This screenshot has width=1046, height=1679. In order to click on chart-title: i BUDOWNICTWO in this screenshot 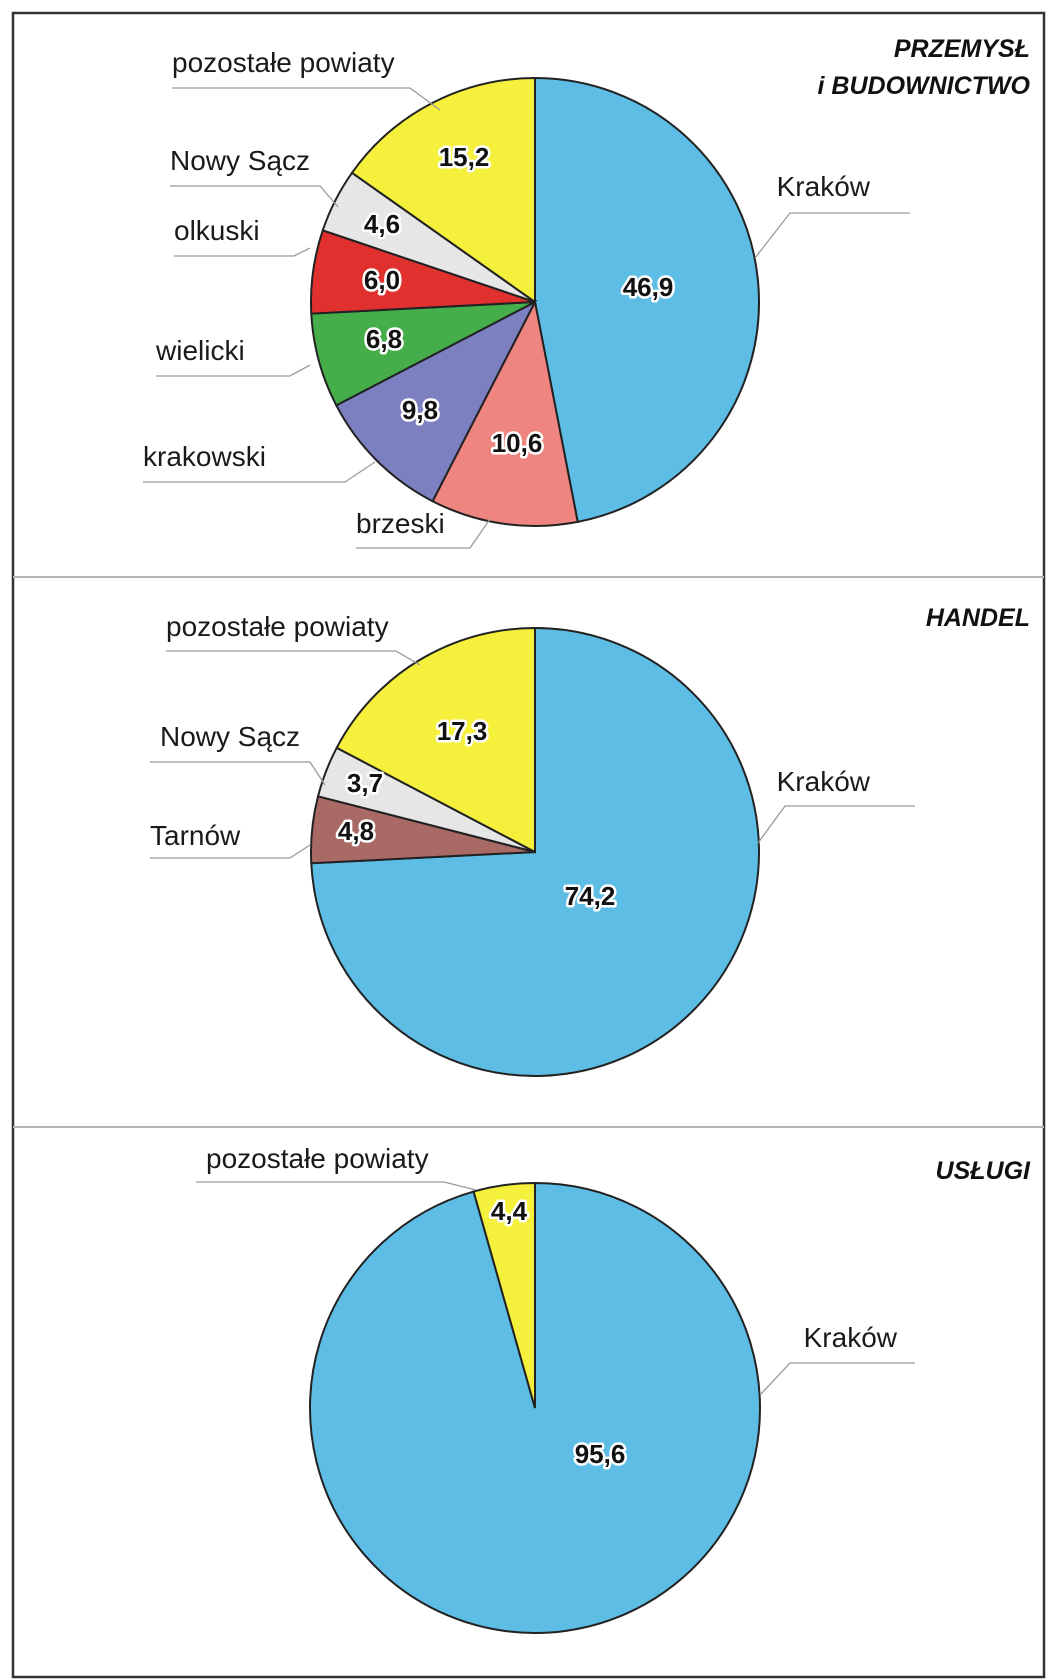, I will do `click(924, 86)`.